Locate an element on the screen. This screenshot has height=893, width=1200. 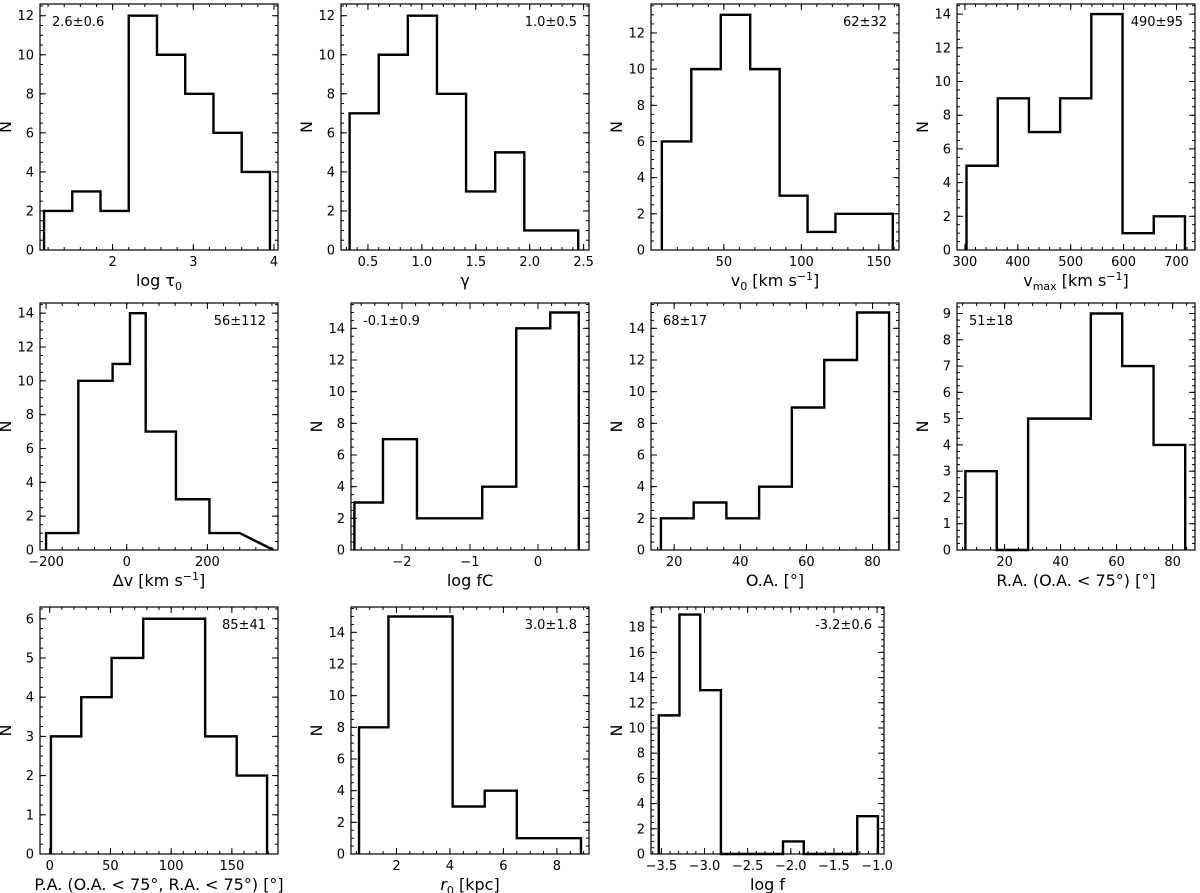
x-axis-label: γ is located at coordinates (464, 280).